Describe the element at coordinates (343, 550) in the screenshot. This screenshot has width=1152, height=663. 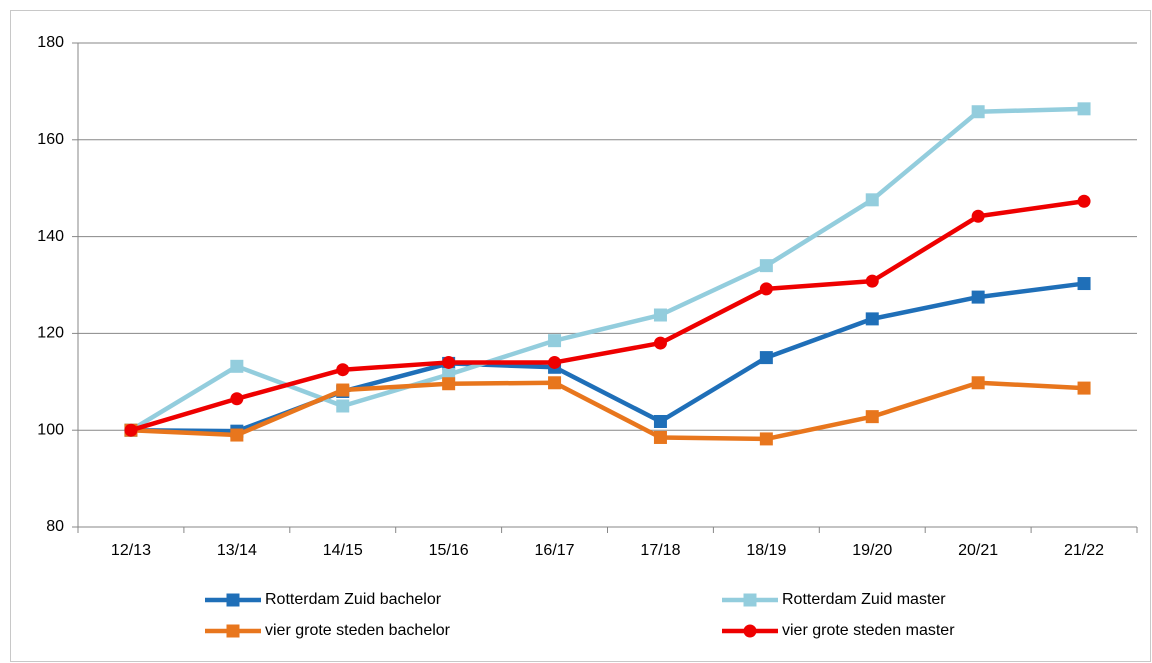
I see `x-tick-label: 14/15` at that location.